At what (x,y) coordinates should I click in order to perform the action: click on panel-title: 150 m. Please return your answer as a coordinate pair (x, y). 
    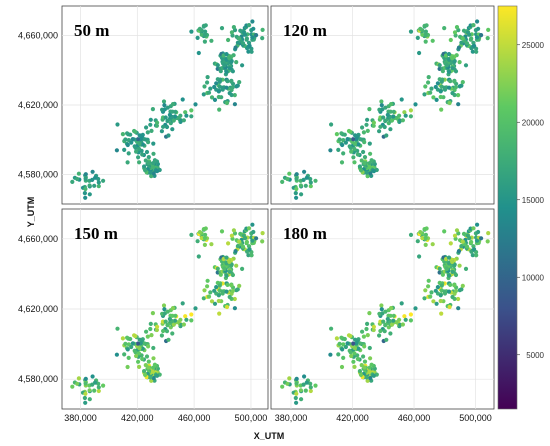
    Looking at the image, I should click on (96, 233).